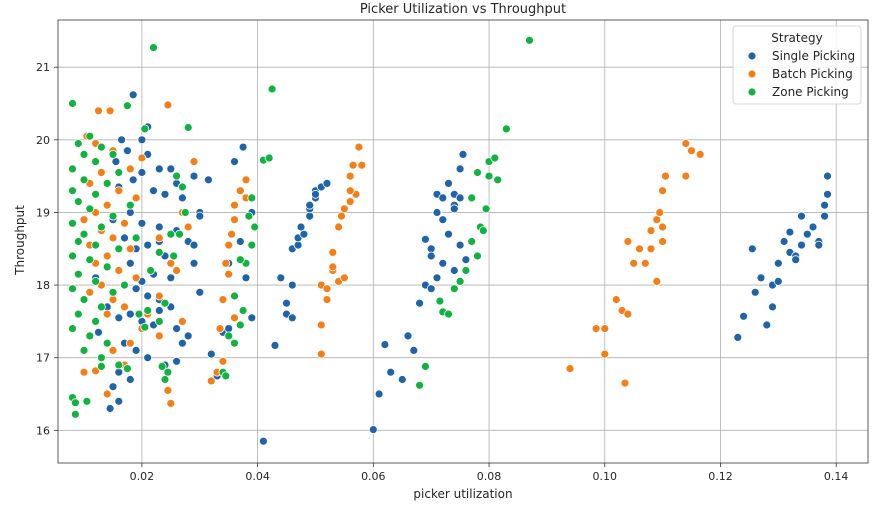  Describe the element at coordinates (20, 240) in the screenshot. I see `y-axis-label: Throughput` at that location.